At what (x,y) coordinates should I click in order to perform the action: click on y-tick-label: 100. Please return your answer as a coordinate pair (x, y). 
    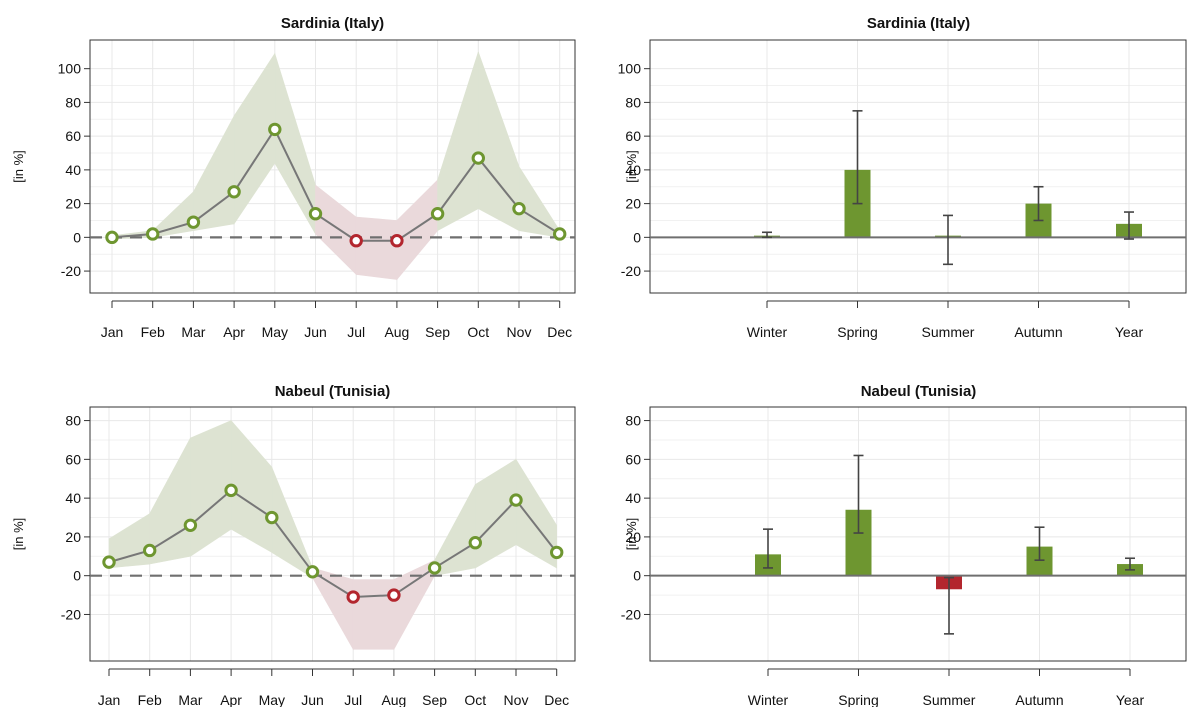
    Looking at the image, I should click on (630, 69).